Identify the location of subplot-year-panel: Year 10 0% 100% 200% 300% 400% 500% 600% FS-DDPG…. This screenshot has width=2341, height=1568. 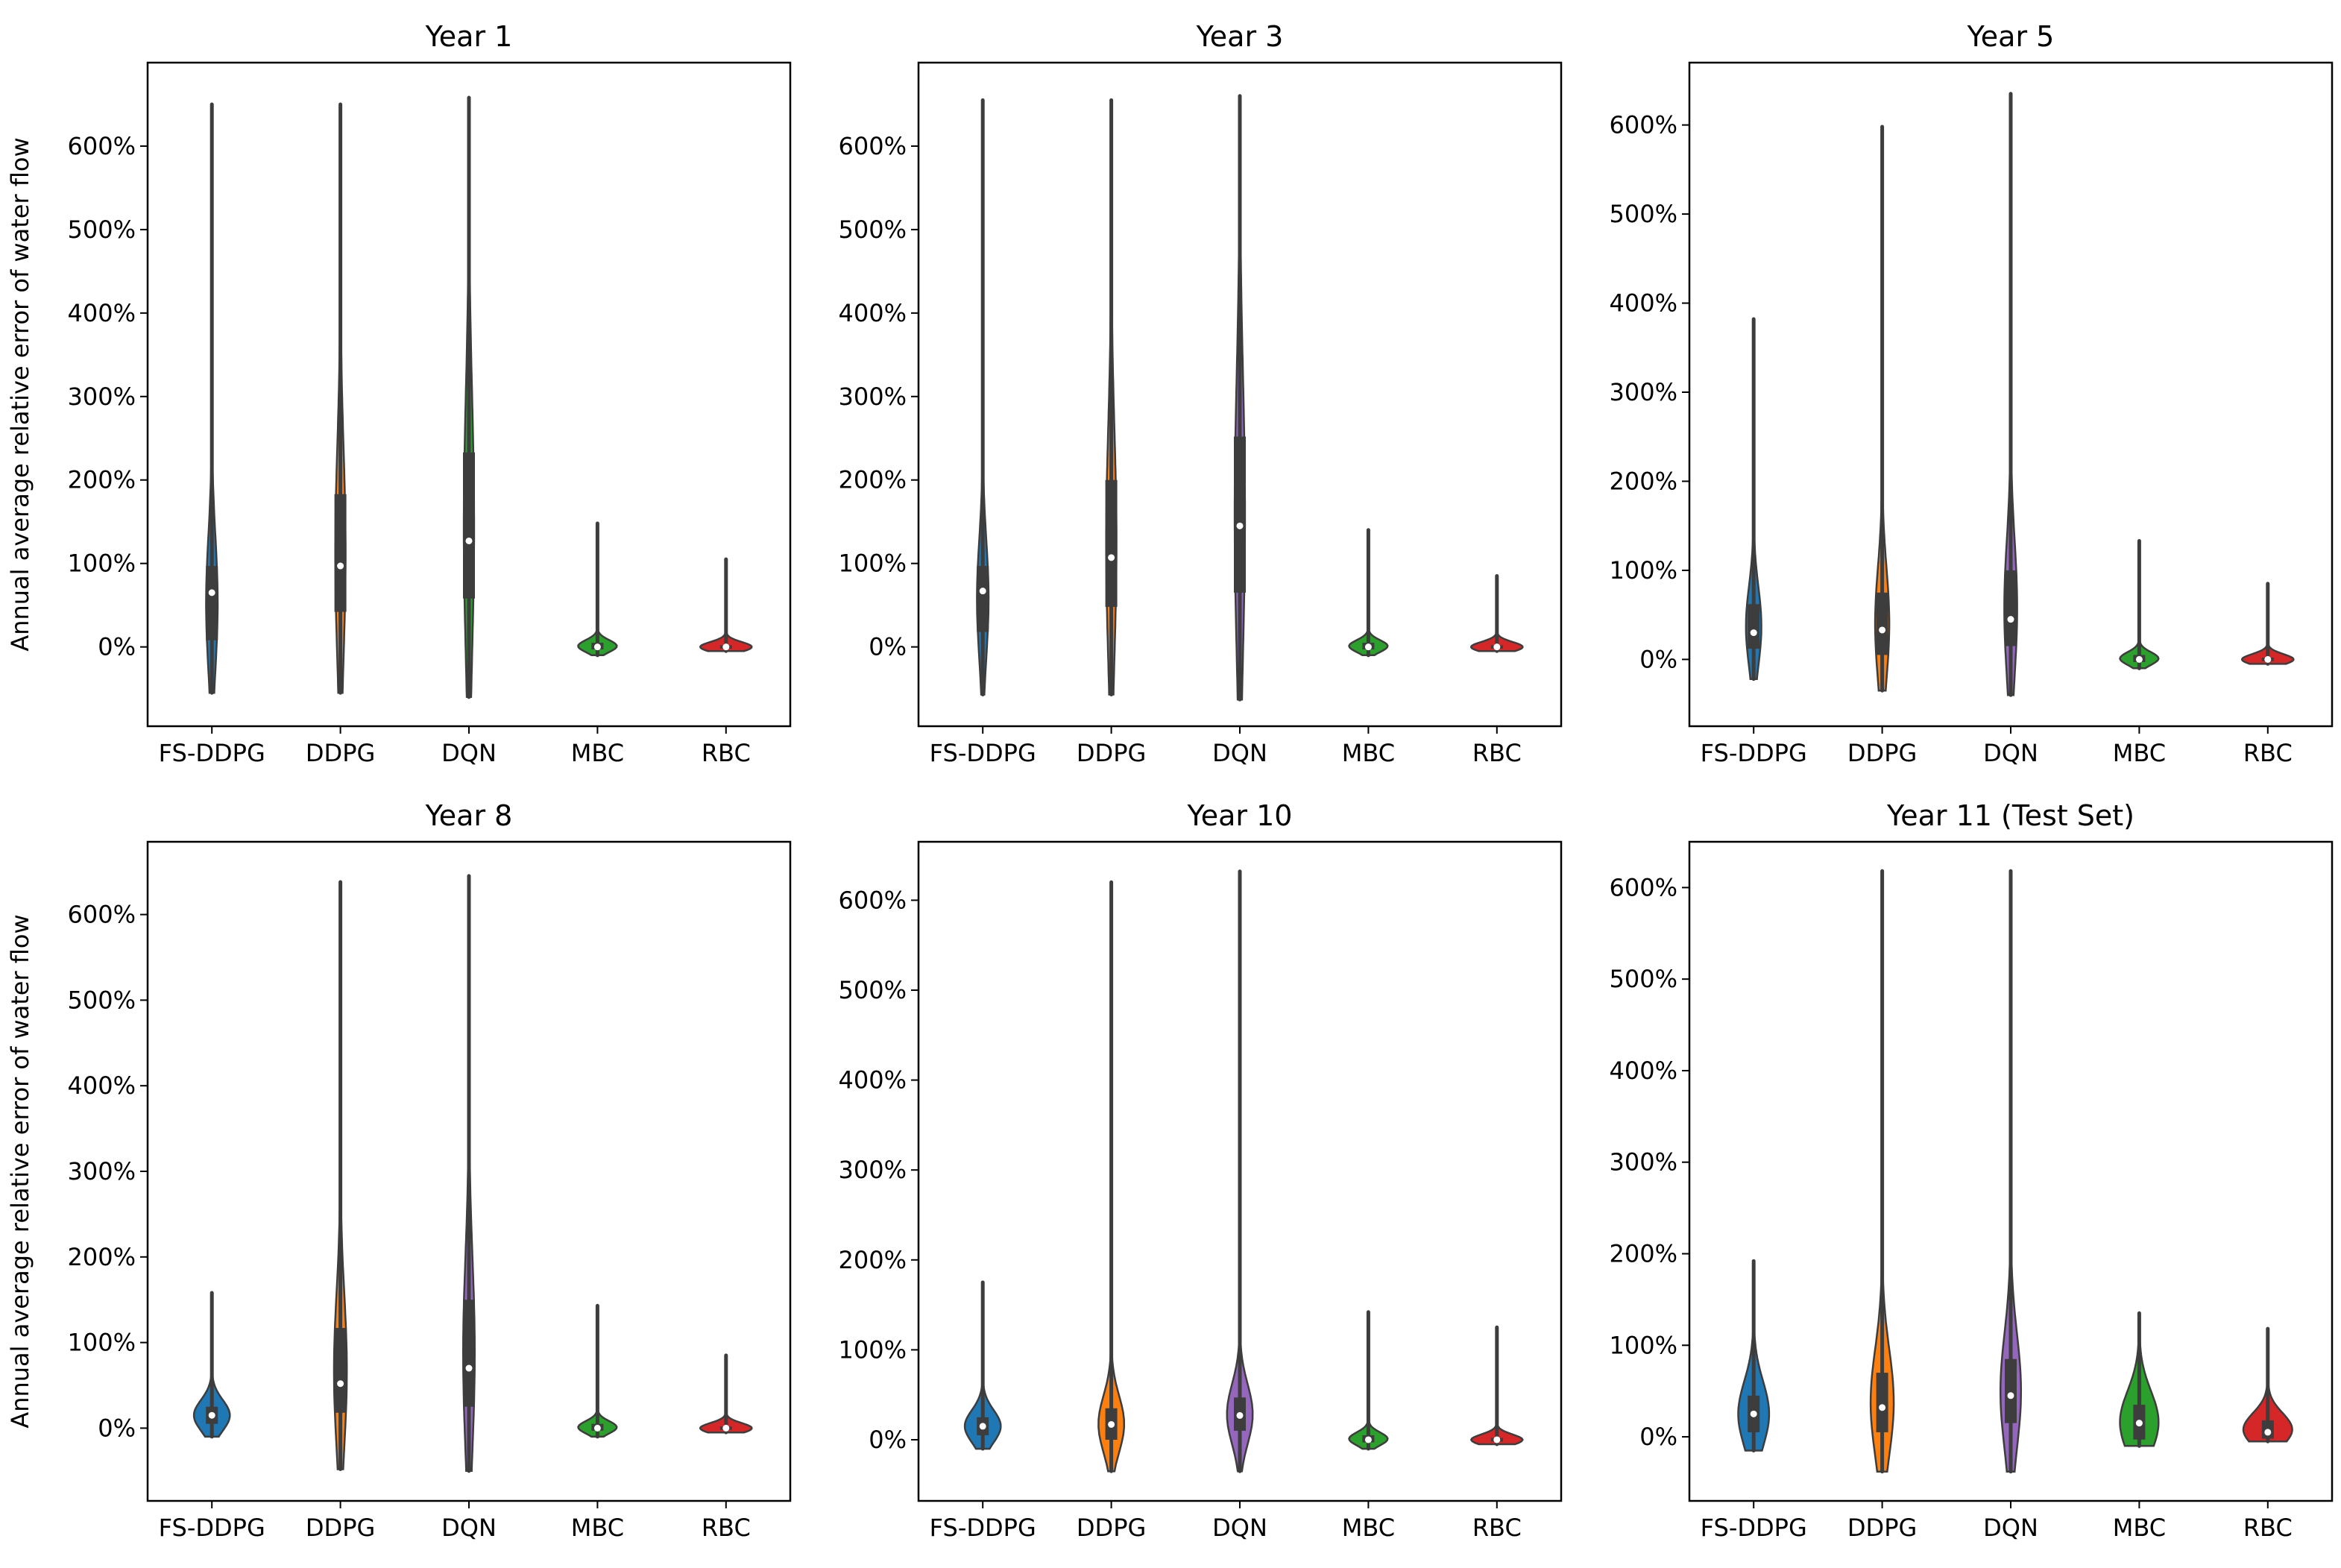
(1201, 1170).